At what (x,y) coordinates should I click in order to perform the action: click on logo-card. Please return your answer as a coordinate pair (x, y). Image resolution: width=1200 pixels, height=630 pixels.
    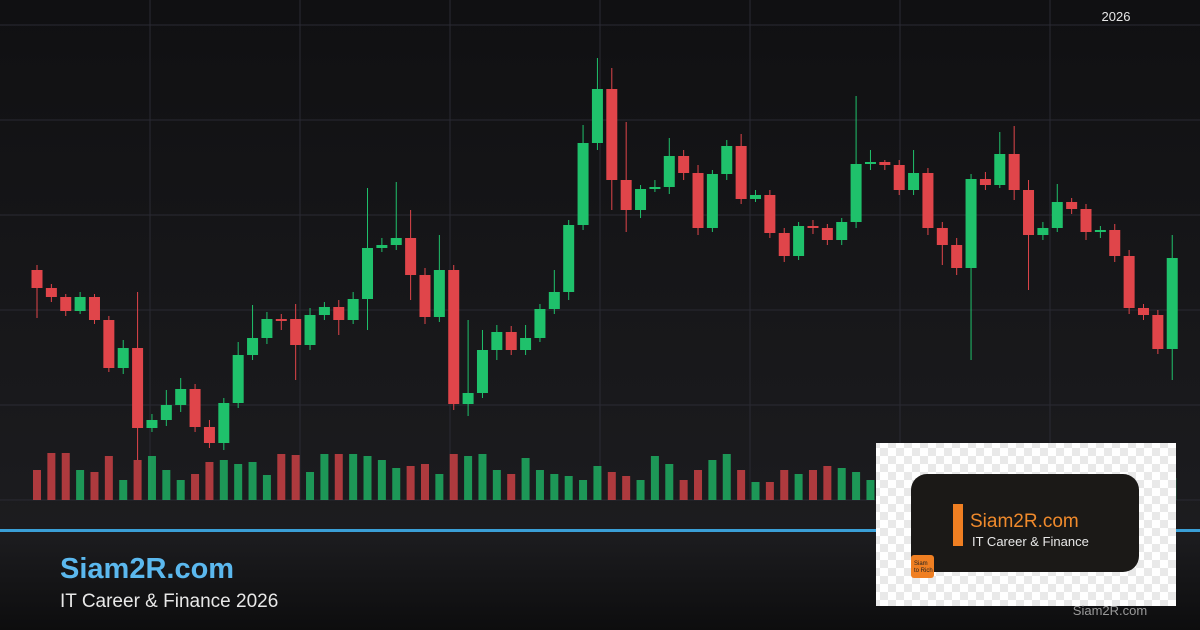
    Looking at the image, I should click on (1025, 523).